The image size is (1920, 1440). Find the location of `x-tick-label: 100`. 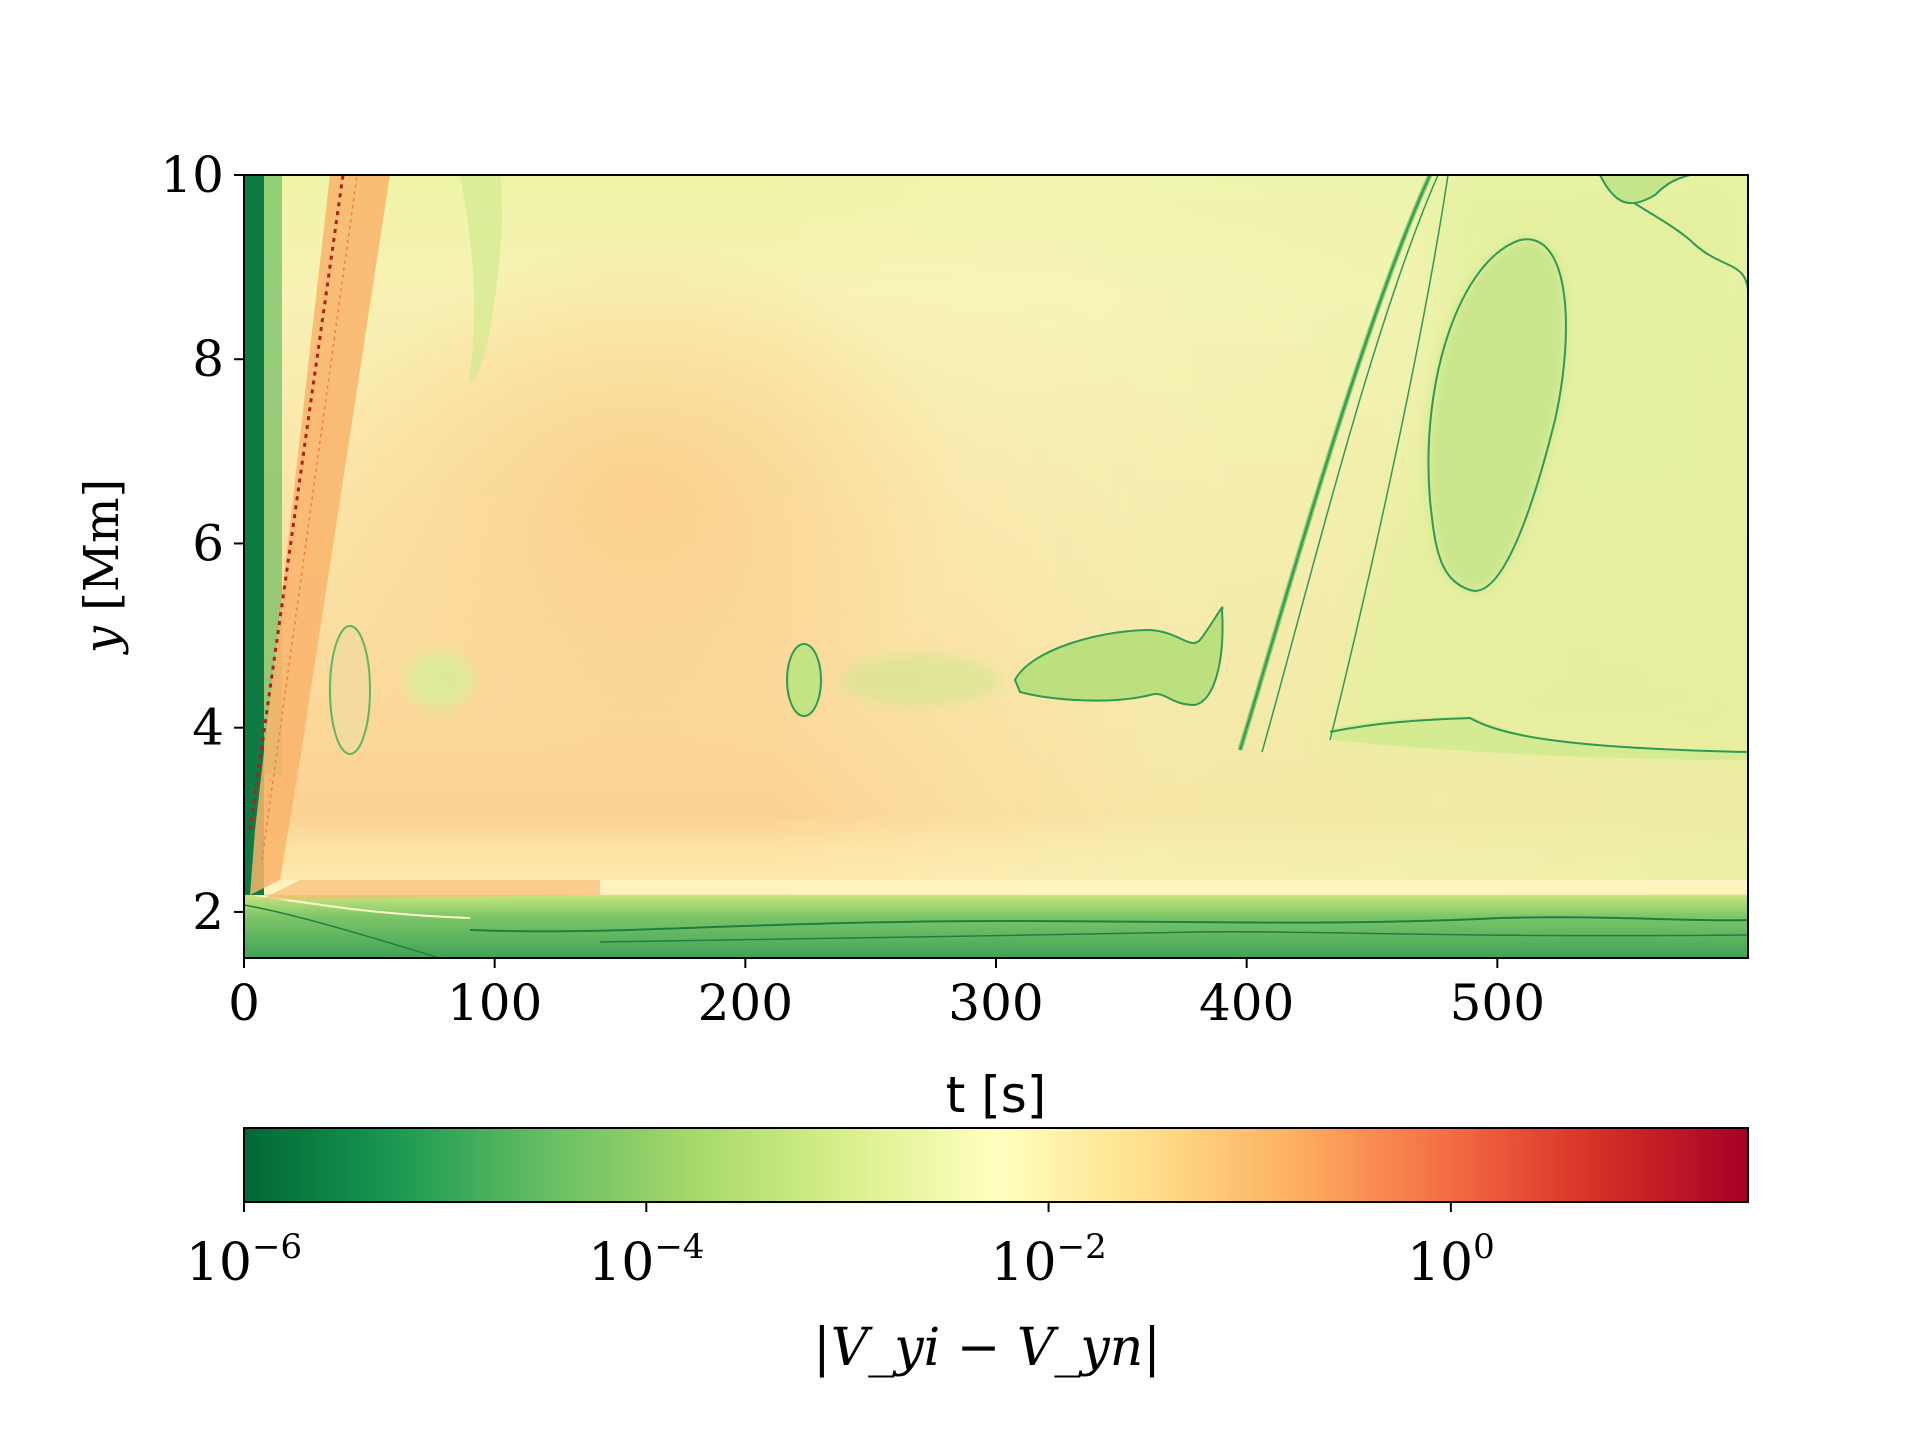

x-tick-label: 100 is located at coordinates (494, 1003).